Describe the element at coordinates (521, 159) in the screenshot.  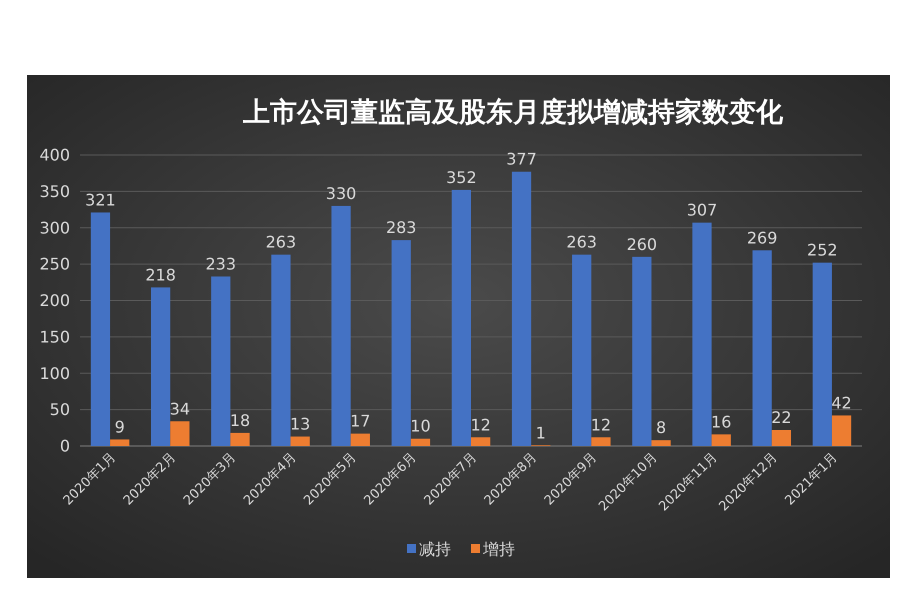
I see `data-label: 377` at that location.